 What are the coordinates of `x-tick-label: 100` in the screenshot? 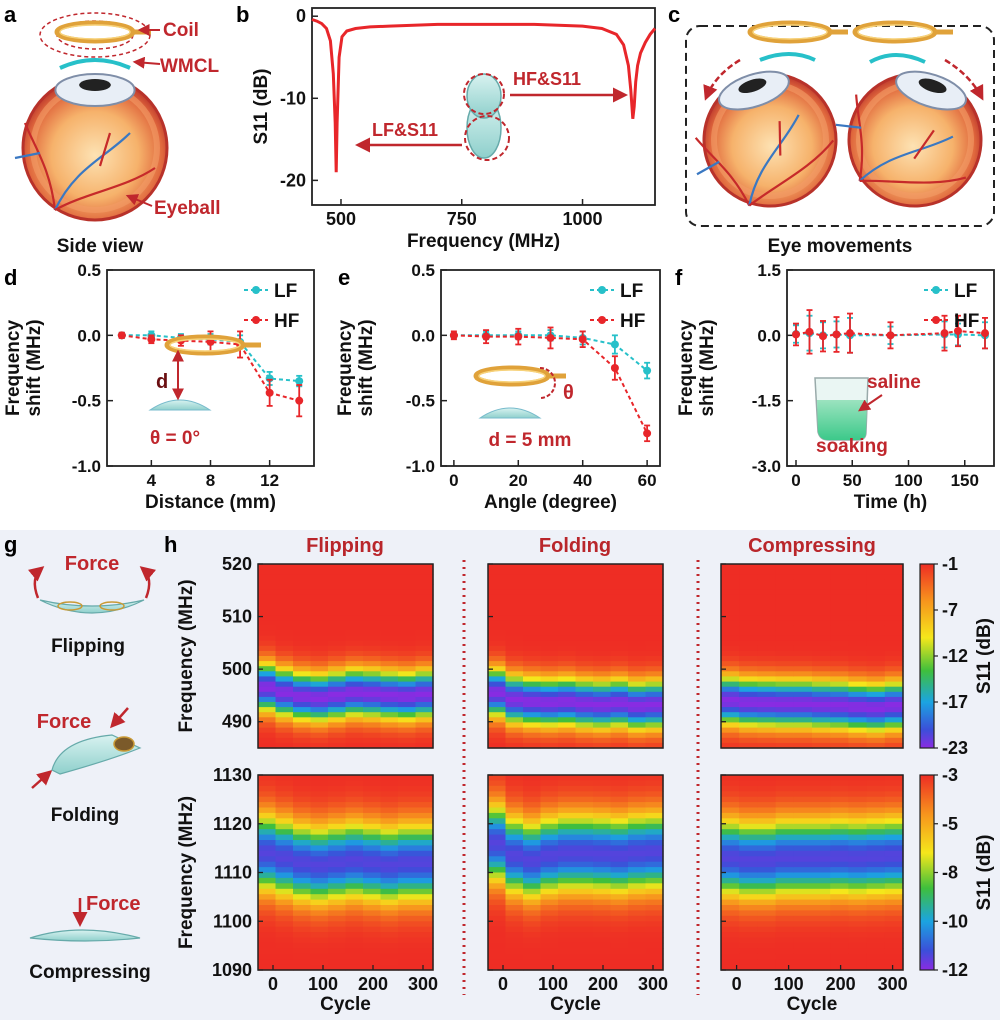 It's located at (553, 984).